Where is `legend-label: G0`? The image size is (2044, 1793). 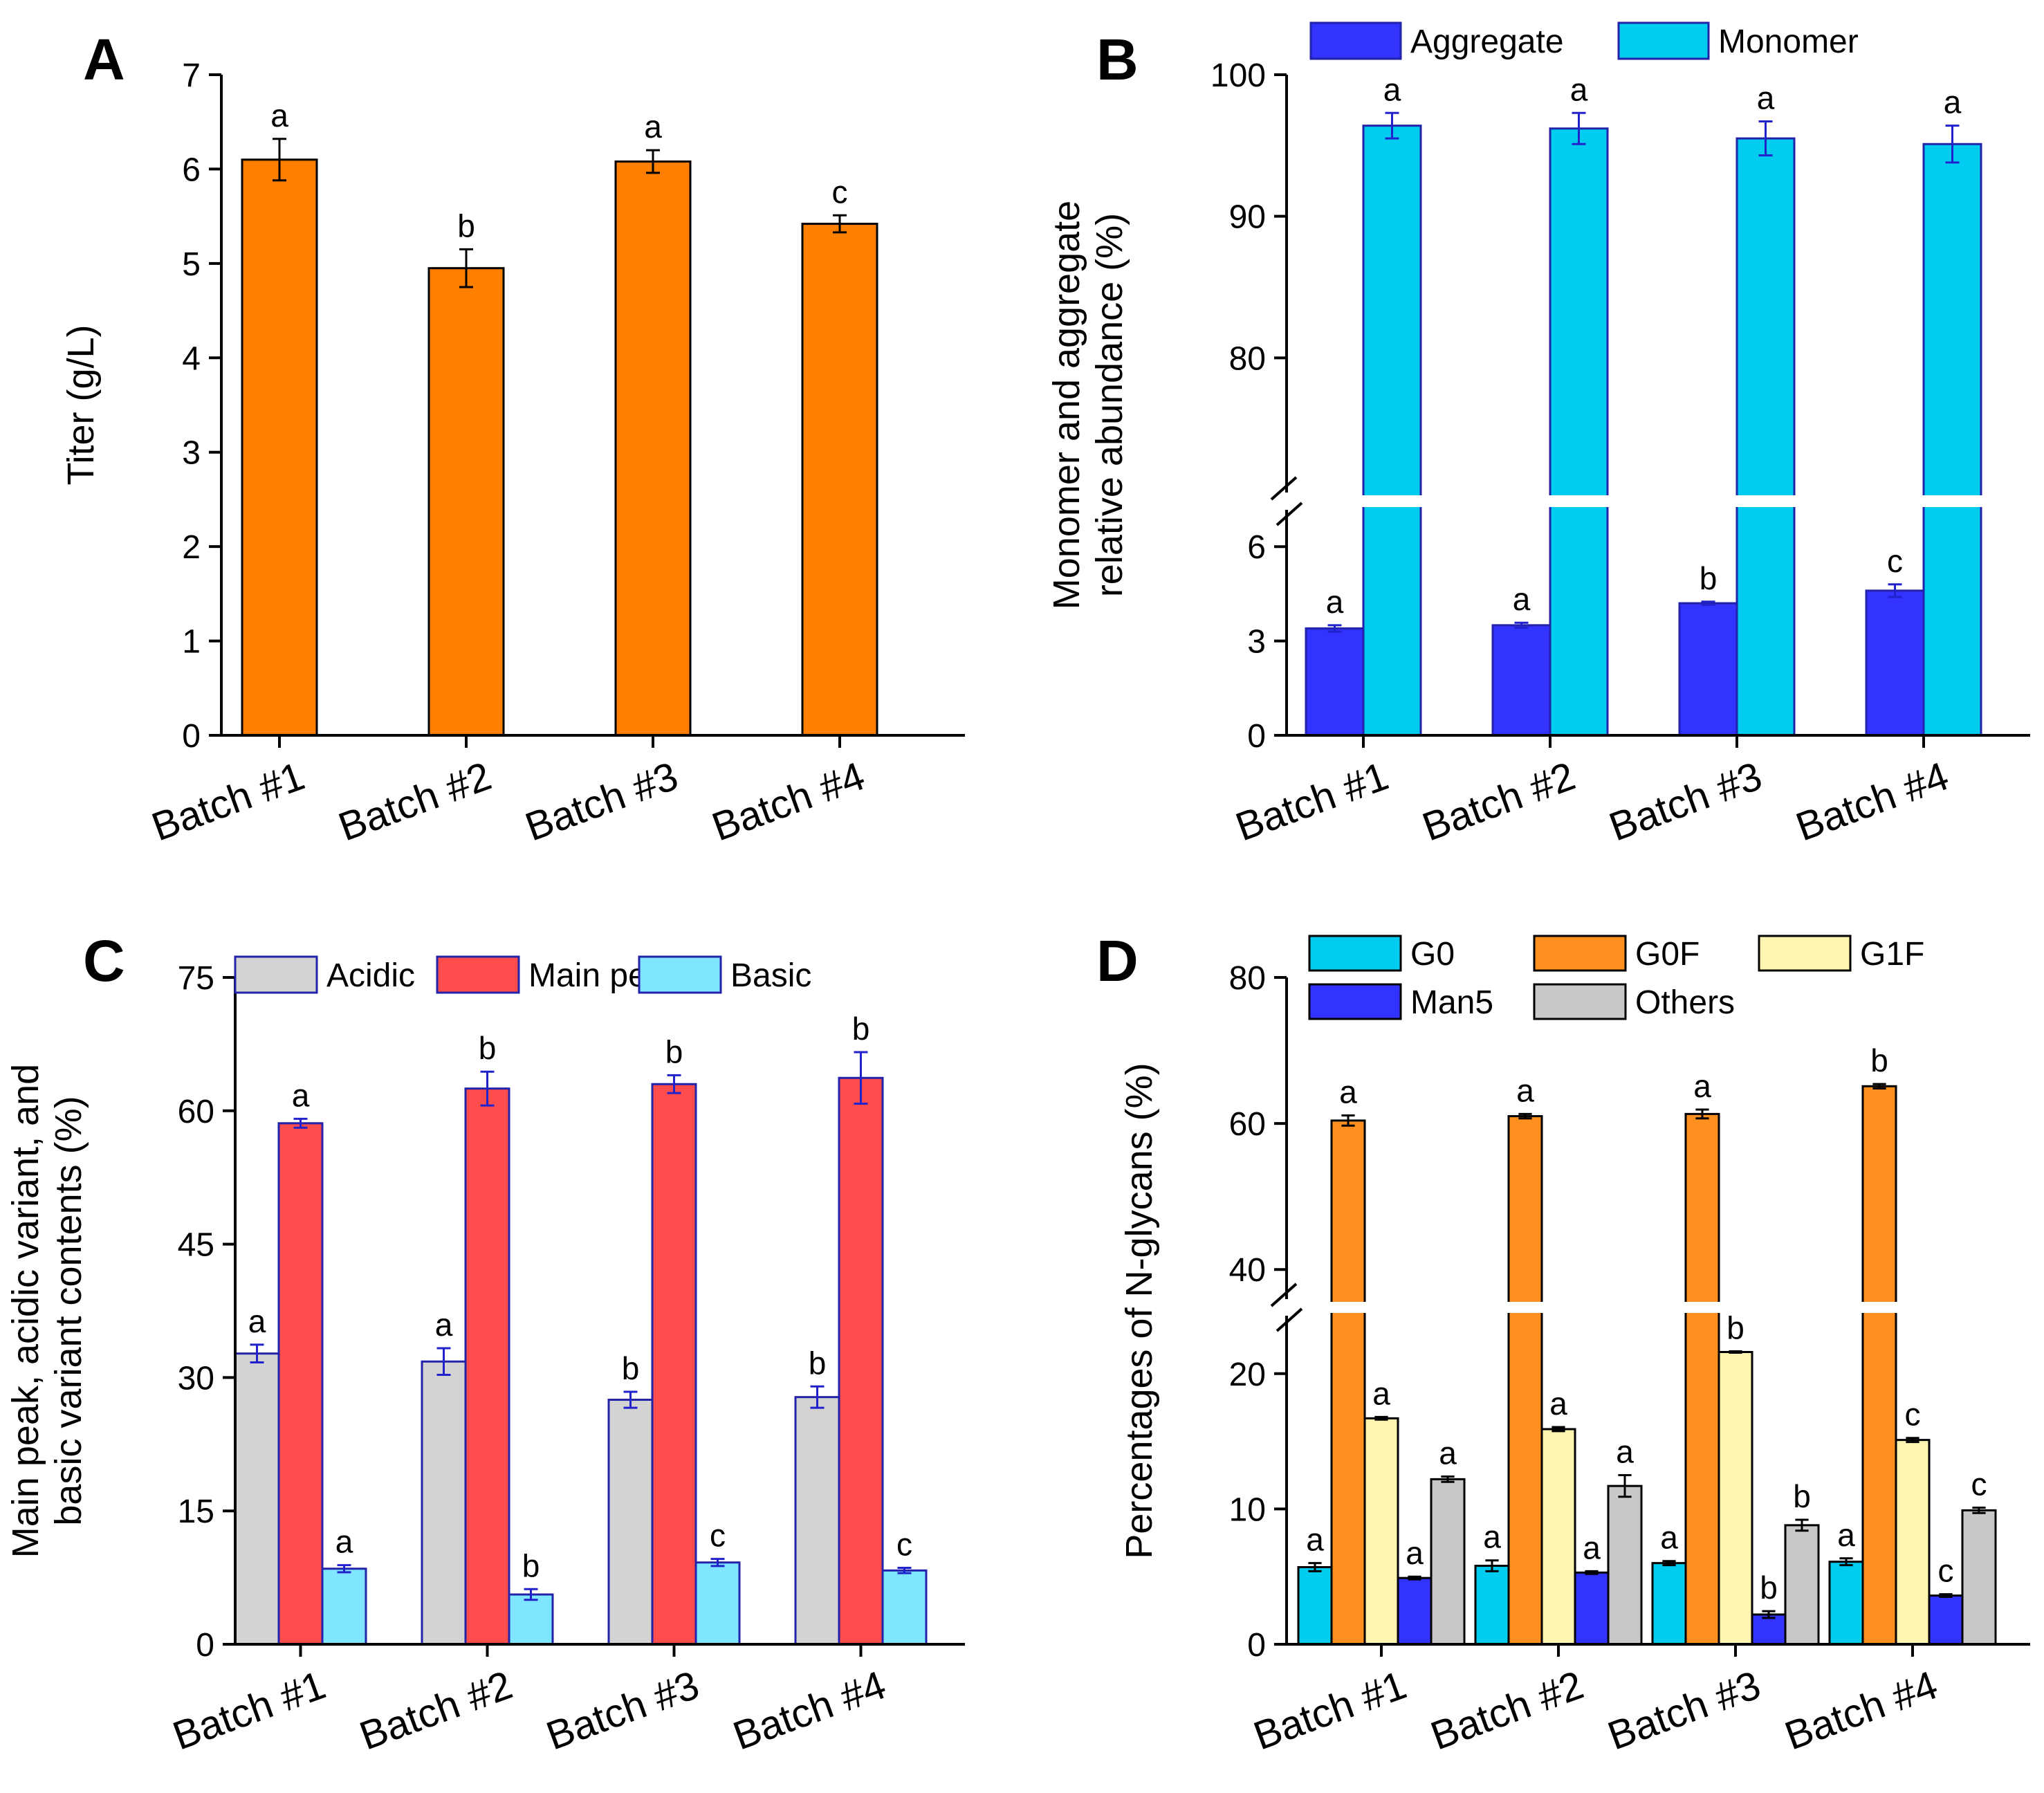
legend-label: G0 is located at coordinates (1432, 955).